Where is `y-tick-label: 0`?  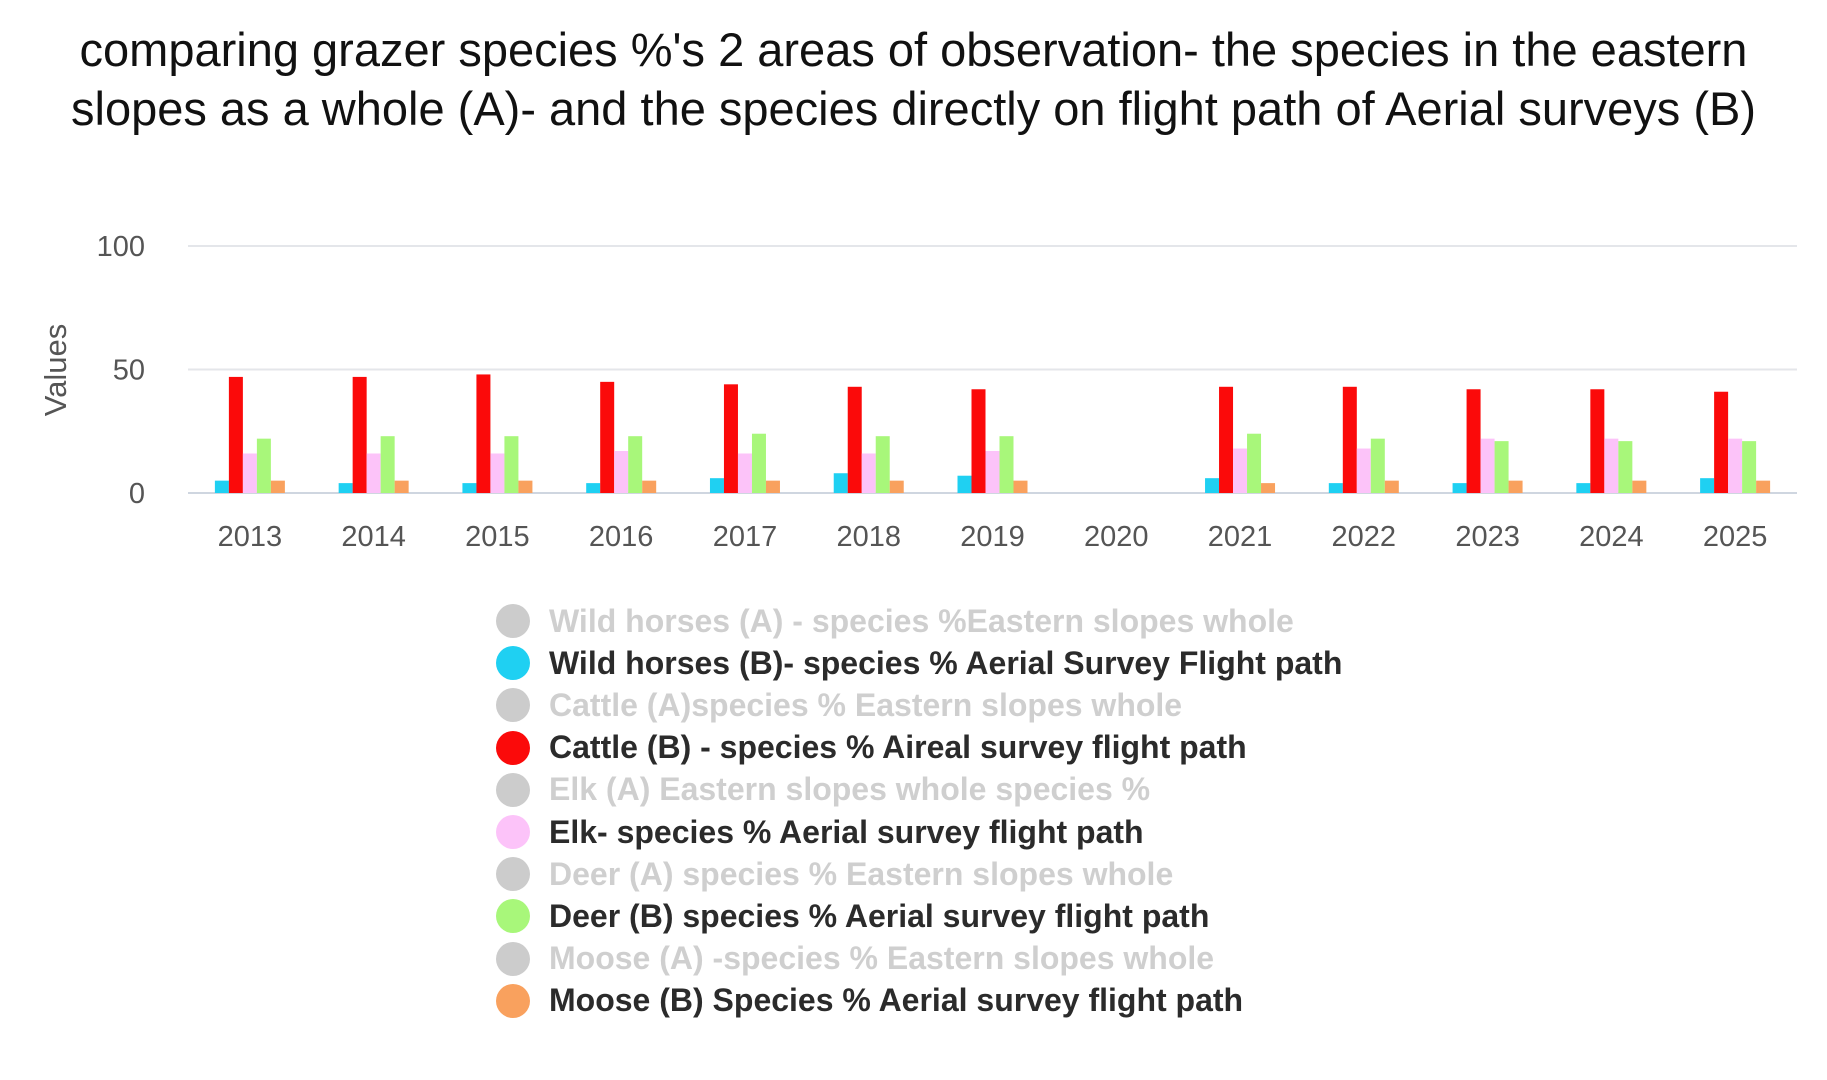
y-tick-label: 0 is located at coordinates (137, 494).